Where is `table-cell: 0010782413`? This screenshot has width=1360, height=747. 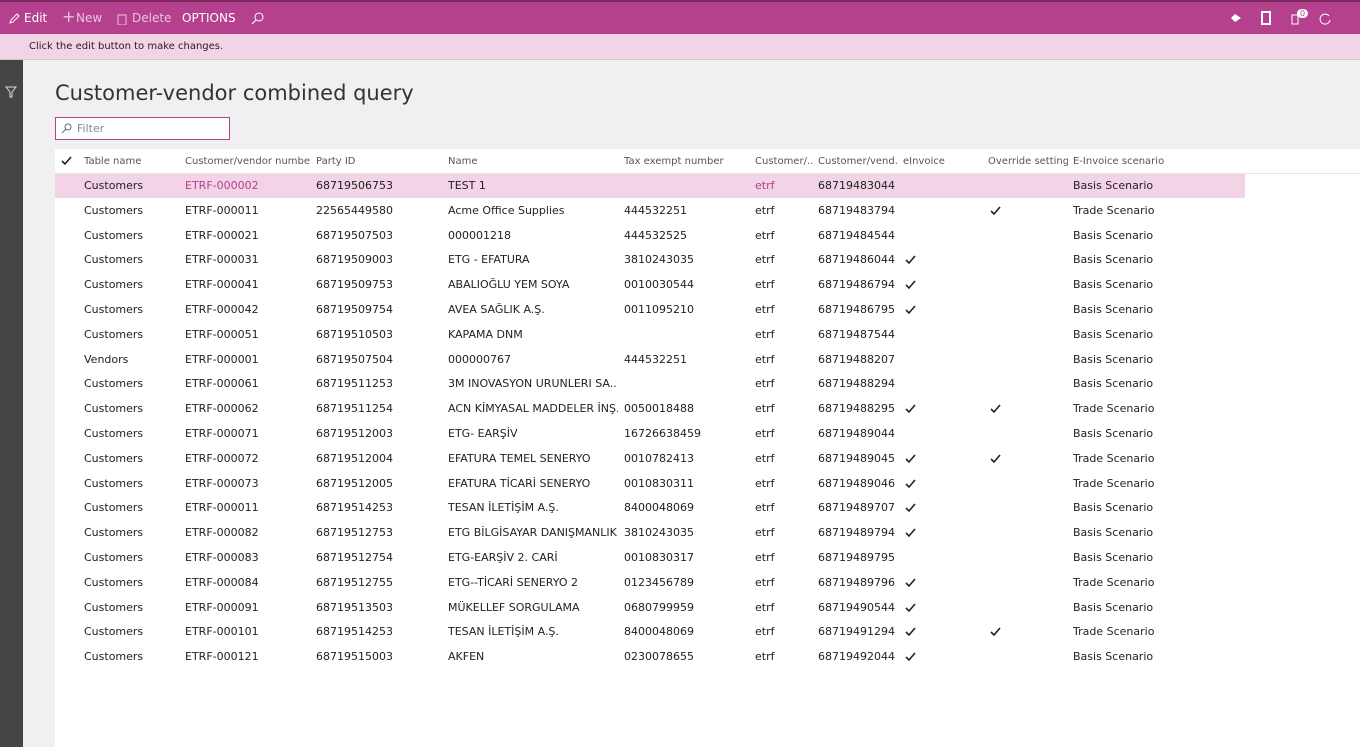
table-cell: 0010782413 is located at coordinates (659, 458).